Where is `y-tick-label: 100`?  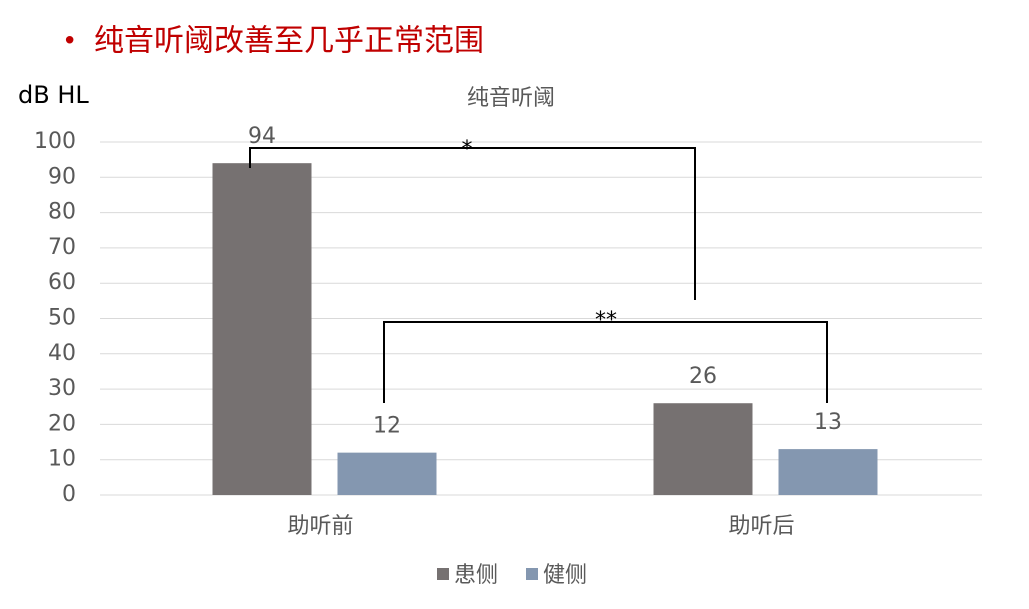 y-tick-label: 100 is located at coordinates (55, 141).